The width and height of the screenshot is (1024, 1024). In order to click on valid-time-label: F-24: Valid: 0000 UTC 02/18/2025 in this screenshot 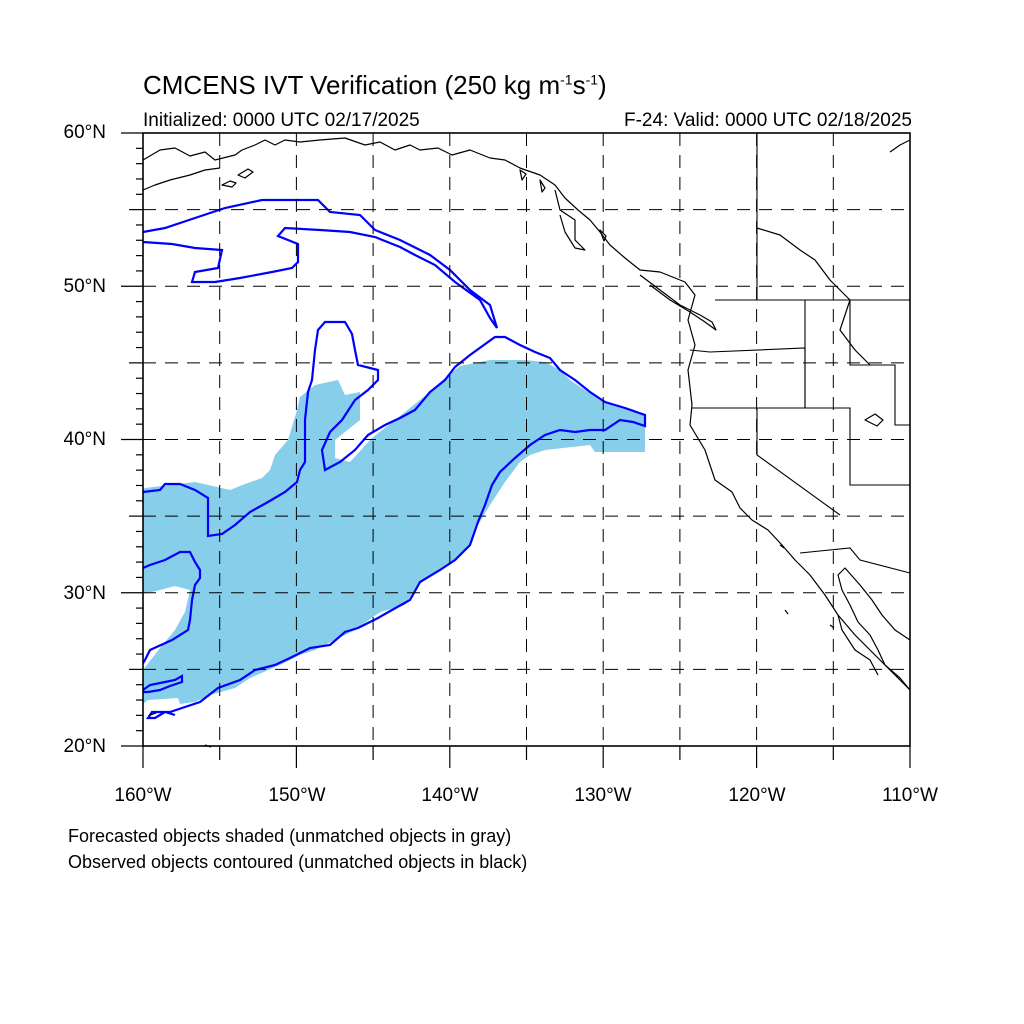, I will do `click(768, 120)`.